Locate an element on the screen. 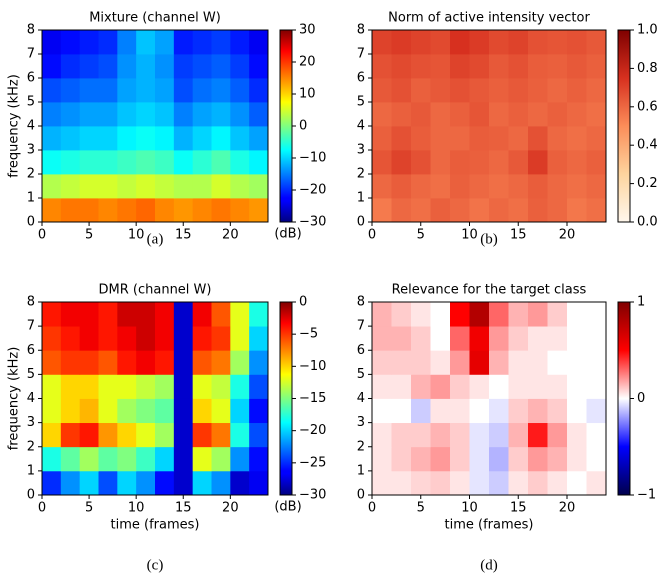 The image size is (663, 575). colorbar-tick-label: 0 is located at coordinates (303, 302).